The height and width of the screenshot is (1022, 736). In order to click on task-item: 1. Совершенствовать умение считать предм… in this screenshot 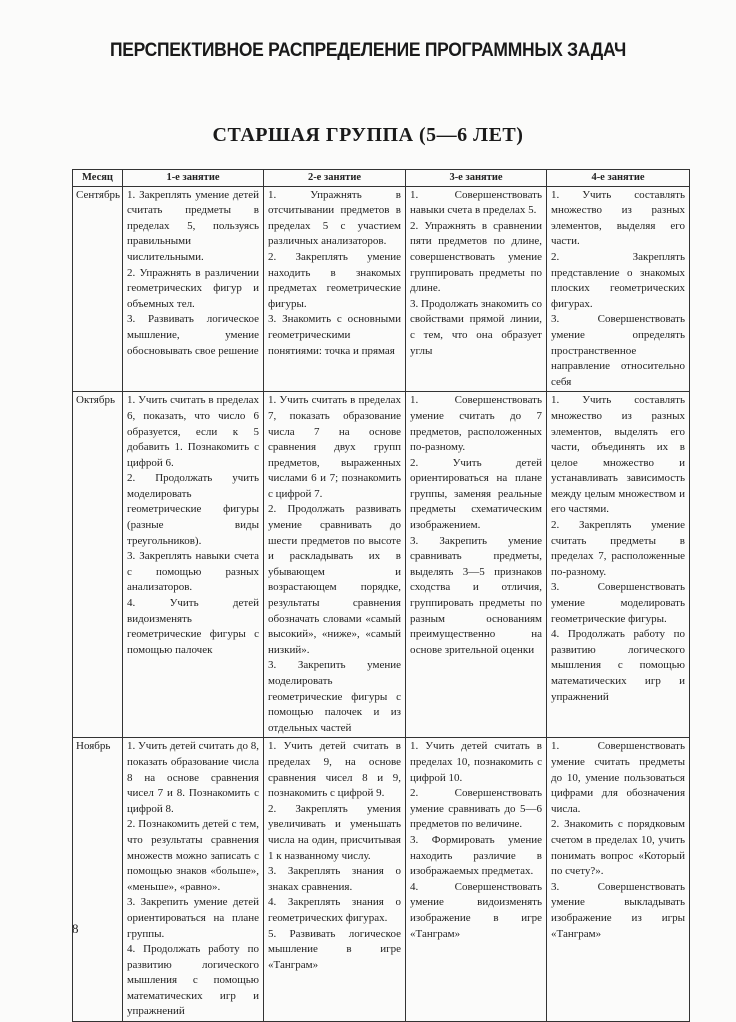, I will do `click(618, 777)`.